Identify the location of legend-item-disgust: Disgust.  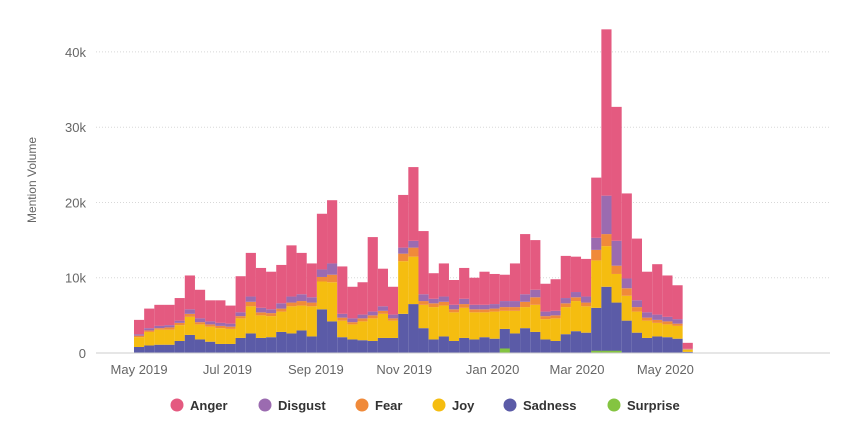
(292, 405).